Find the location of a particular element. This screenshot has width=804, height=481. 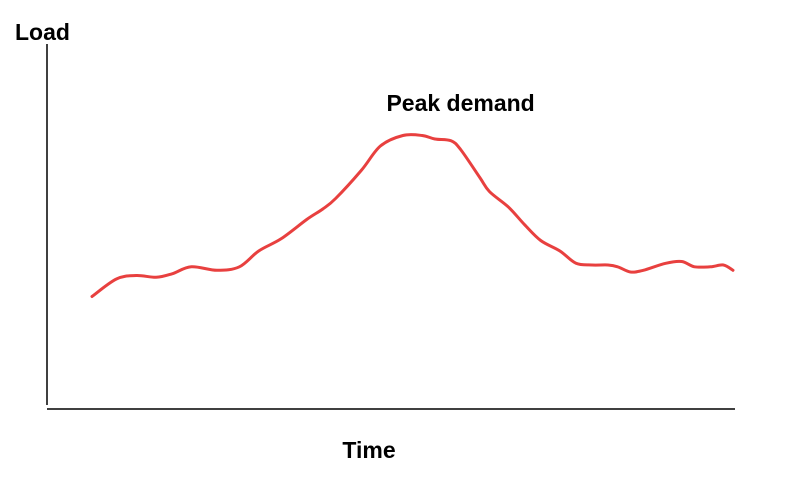

x-axis-label: Time is located at coordinates (368, 450).